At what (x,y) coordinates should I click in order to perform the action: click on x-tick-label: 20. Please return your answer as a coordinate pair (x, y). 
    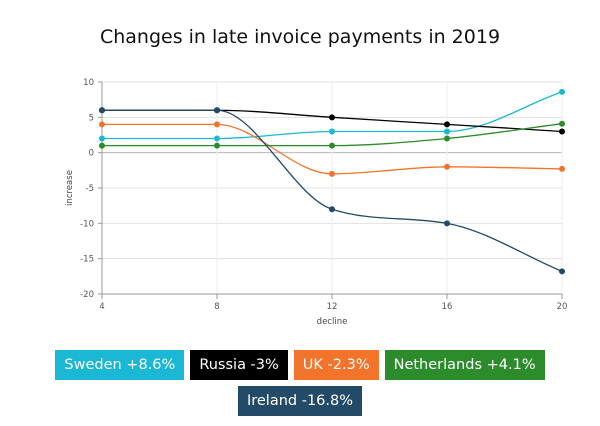
    Looking at the image, I should click on (562, 307).